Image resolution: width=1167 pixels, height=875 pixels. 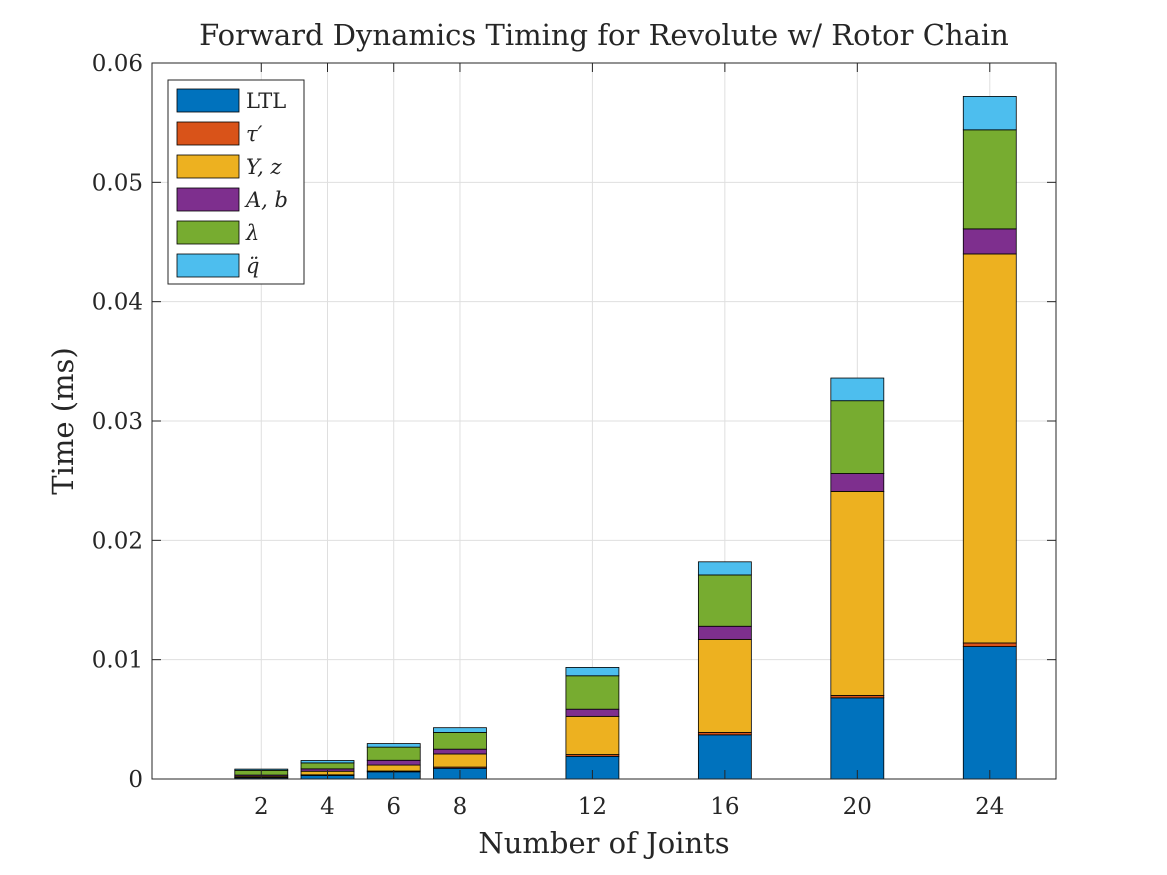 I want to click on legend-box, so click(x=236, y=182).